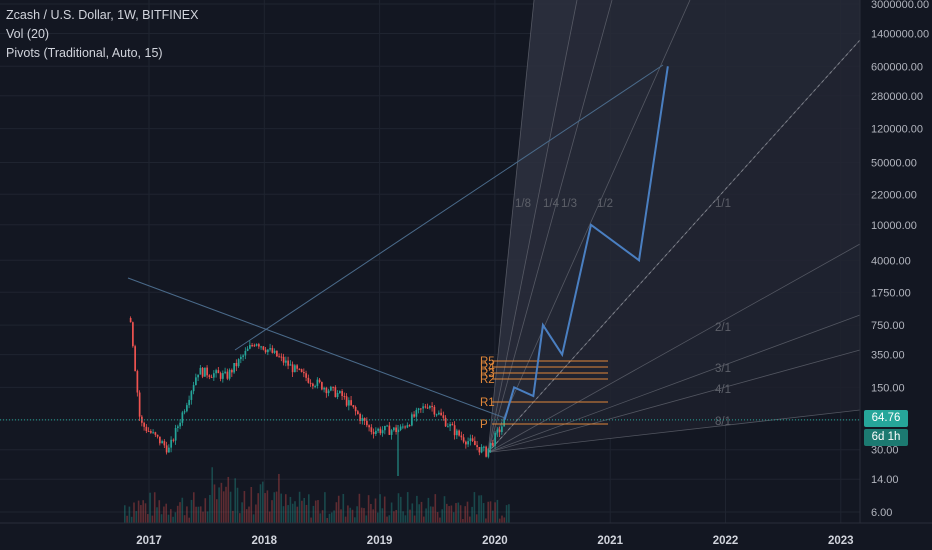  What do you see at coordinates (523, 204) in the screenshot?
I see `fan-label: 1/8` at bounding box center [523, 204].